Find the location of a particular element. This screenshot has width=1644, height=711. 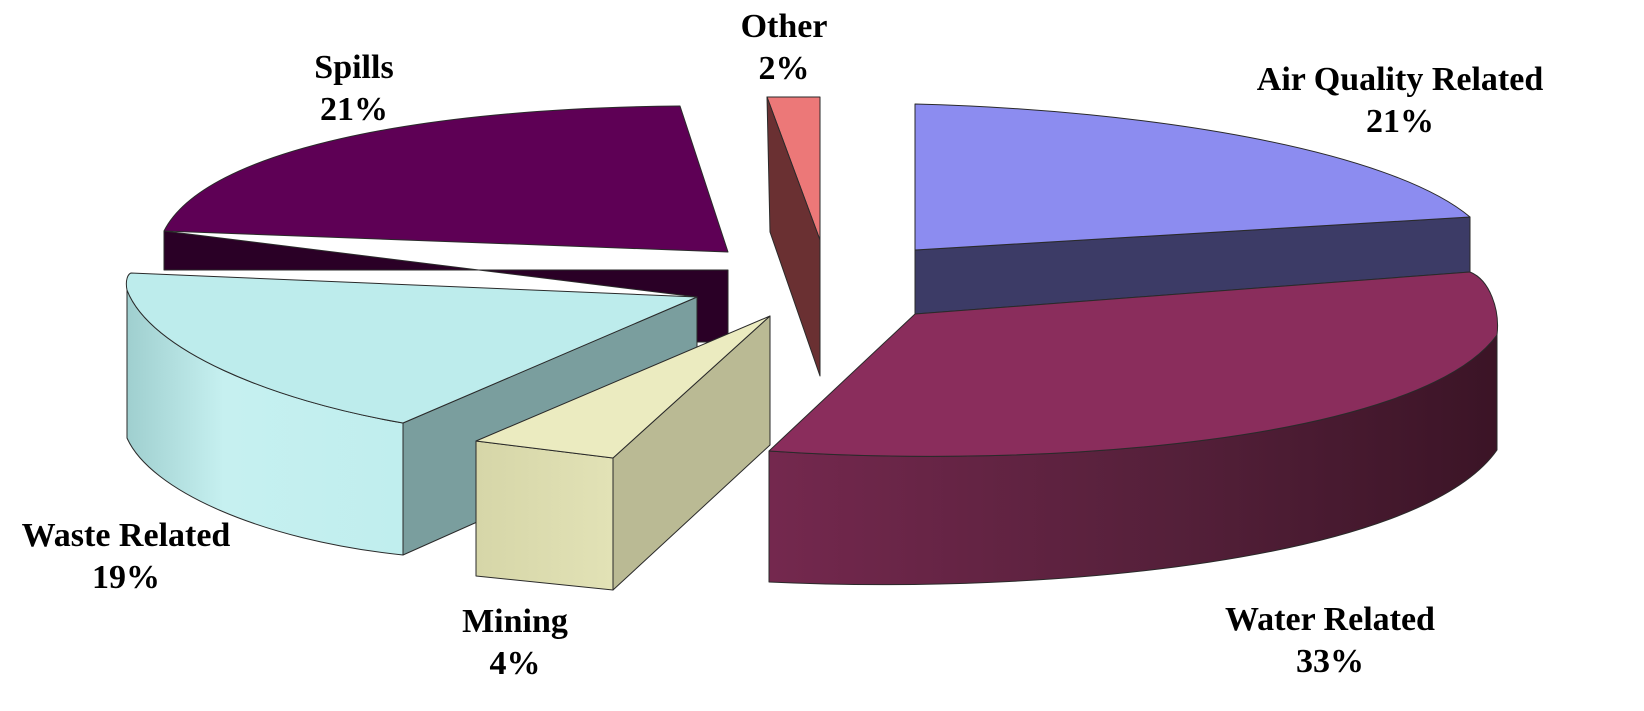

slice-percent-spills: 21% is located at coordinates (354, 109).